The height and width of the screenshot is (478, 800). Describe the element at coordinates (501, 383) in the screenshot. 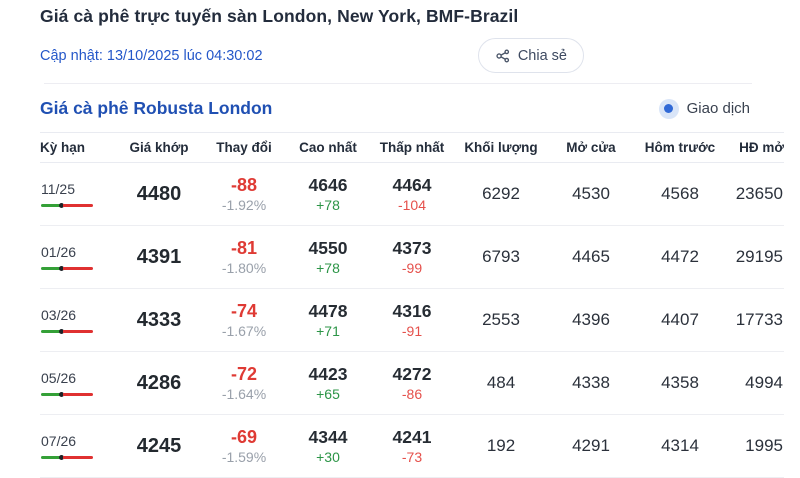

I see `volume: 484` at that location.